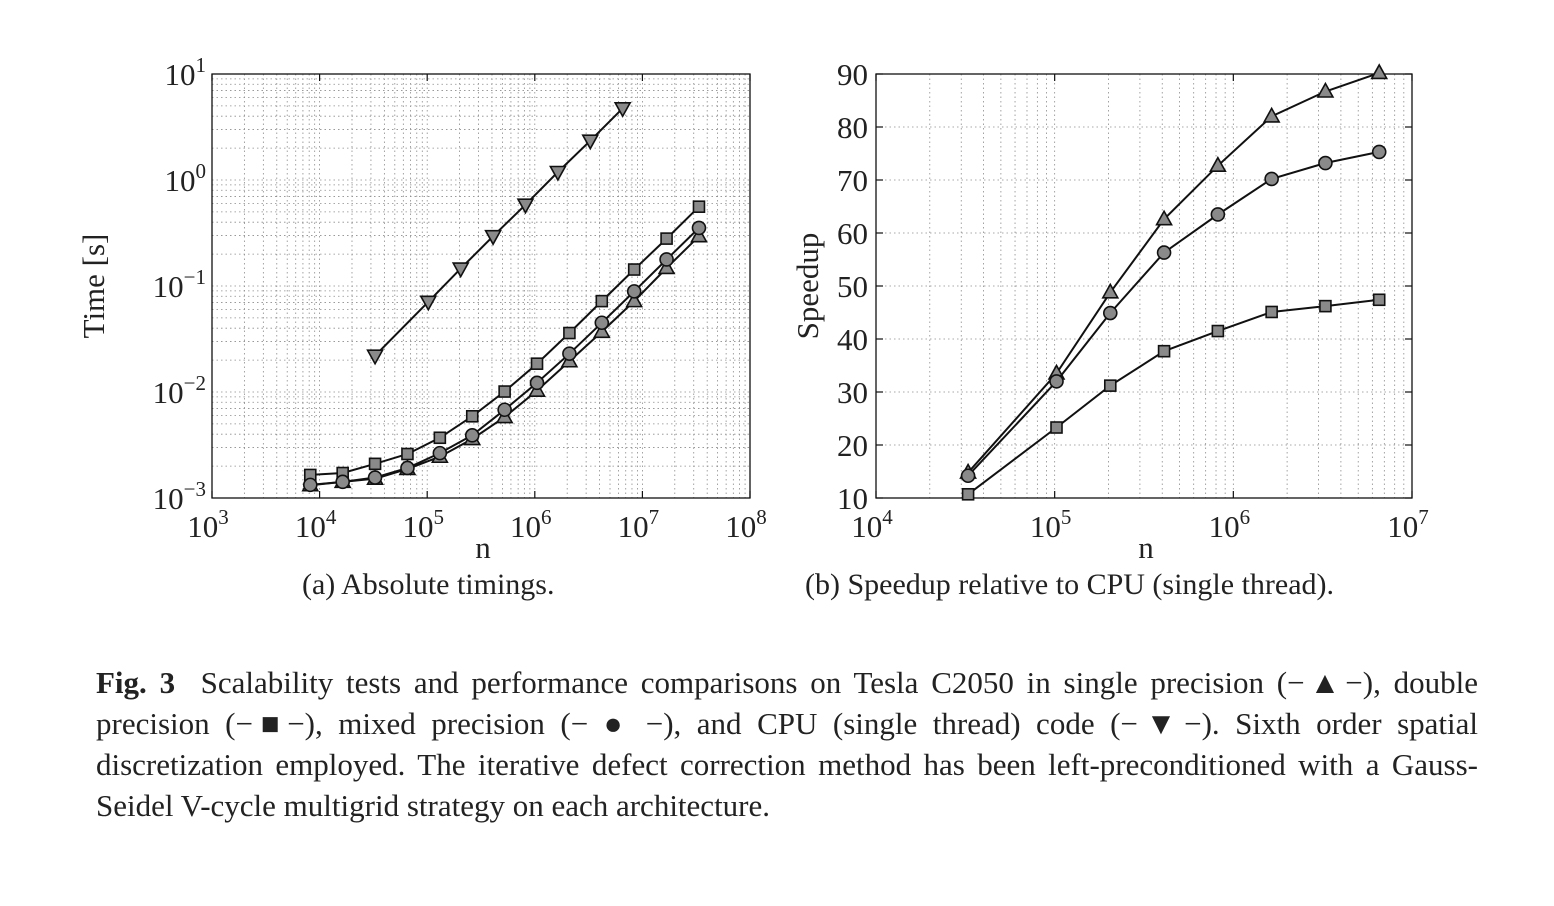 This screenshot has height=906, width=1554. I want to click on series-triangle-up, so click(504, 359).